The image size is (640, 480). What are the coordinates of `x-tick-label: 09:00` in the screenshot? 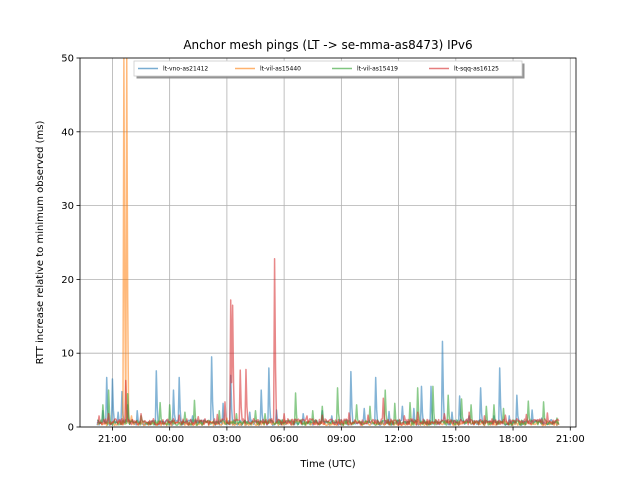 It's located at (341, 439).